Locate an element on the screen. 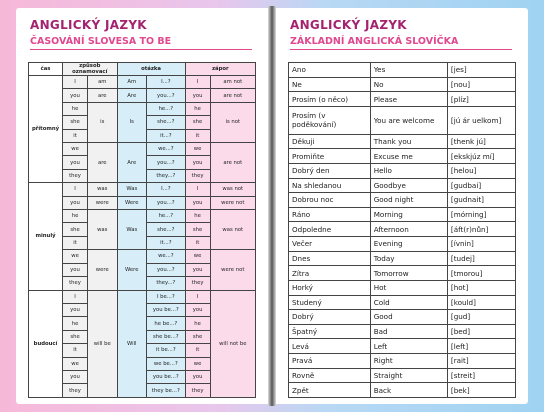 This screenshot has height=412, width=544. question-cell: they...? is located at coordinates (166, 283).